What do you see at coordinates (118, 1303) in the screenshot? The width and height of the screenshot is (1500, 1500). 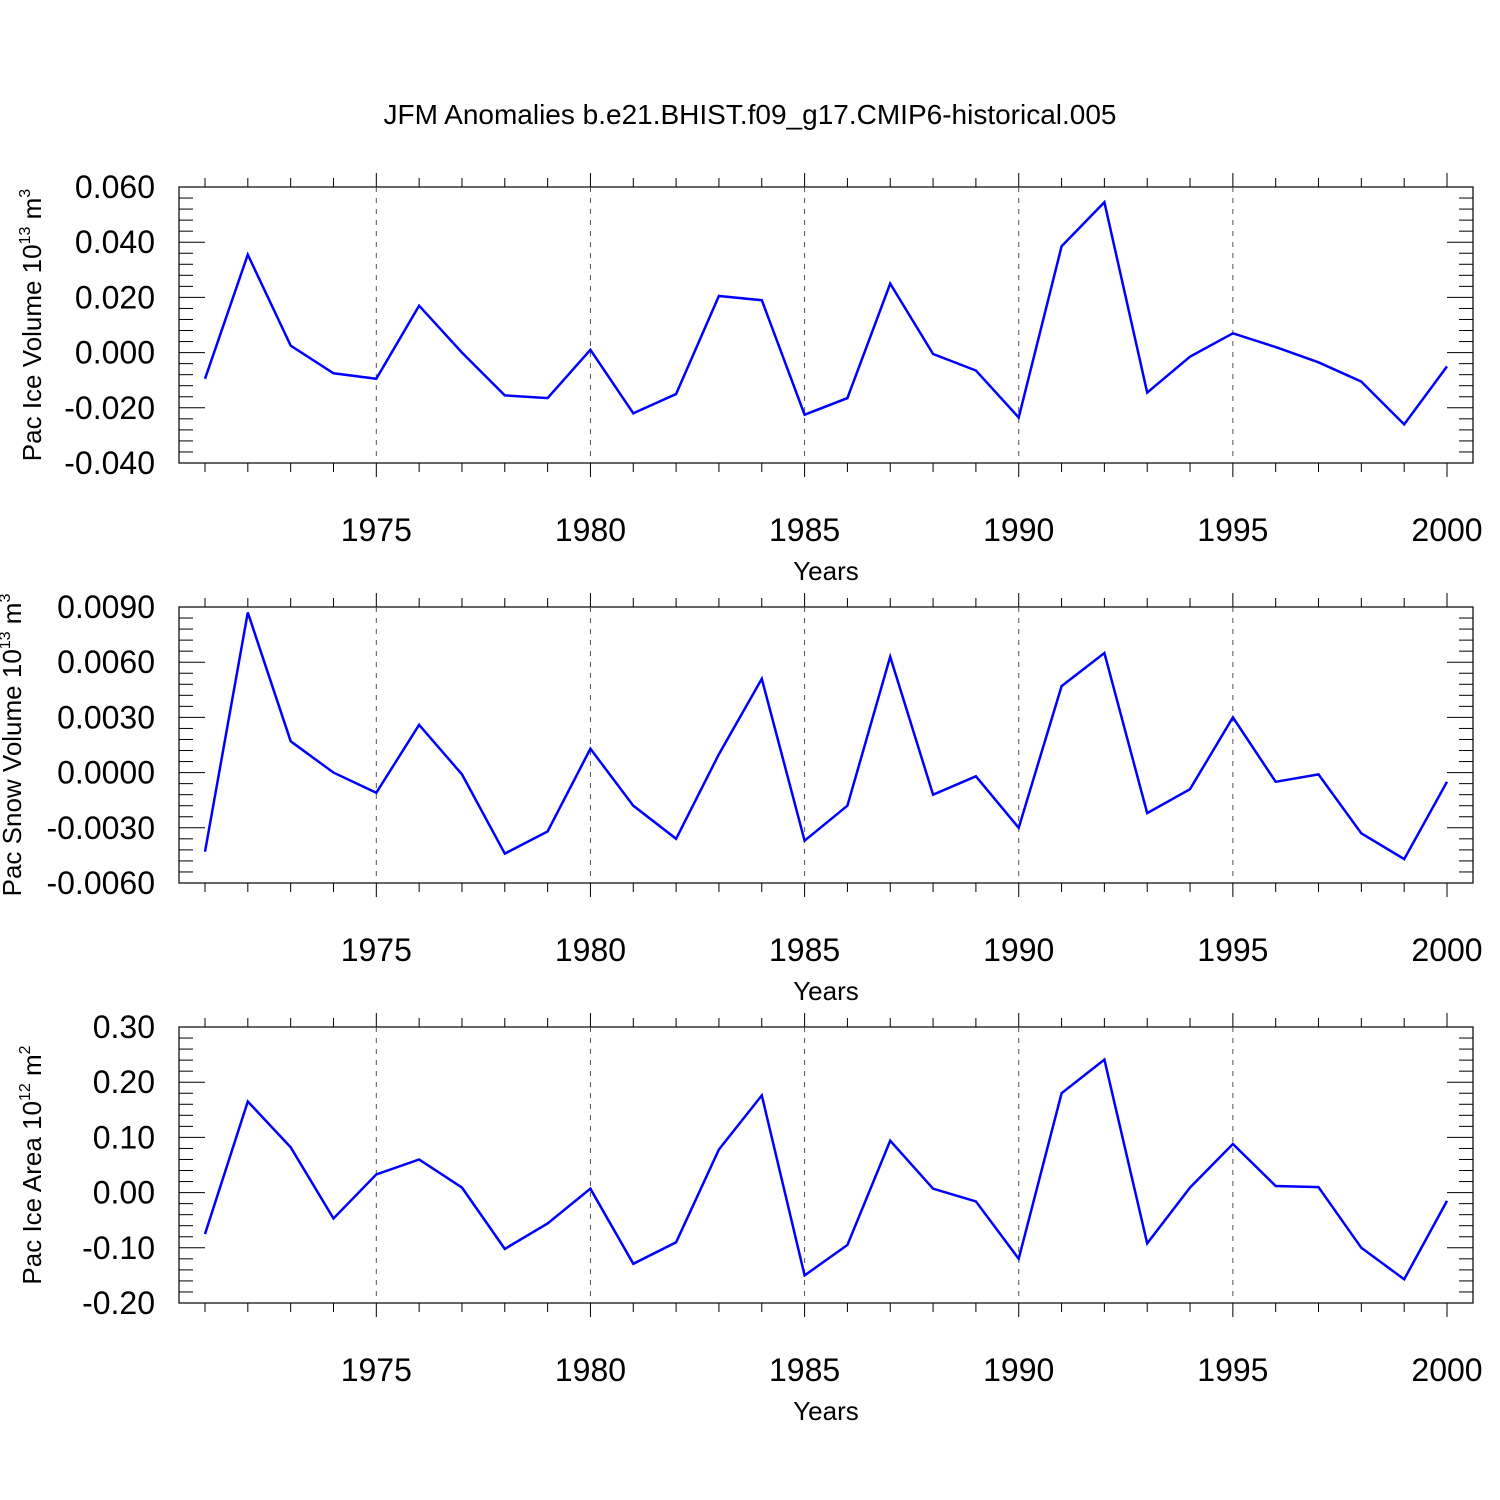 I see `y-tick-label: -0.20` at bounding box center [118, 1303].